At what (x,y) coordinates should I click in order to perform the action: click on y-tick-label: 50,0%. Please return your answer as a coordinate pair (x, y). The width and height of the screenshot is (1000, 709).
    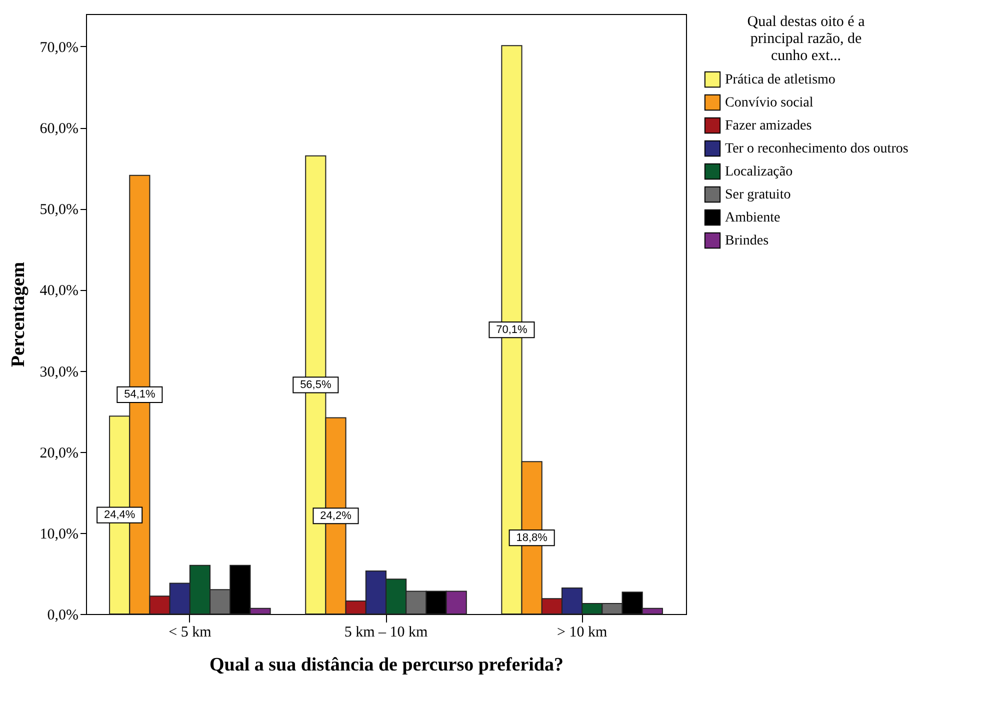
    Looking at the image, I should click on (59, 210).